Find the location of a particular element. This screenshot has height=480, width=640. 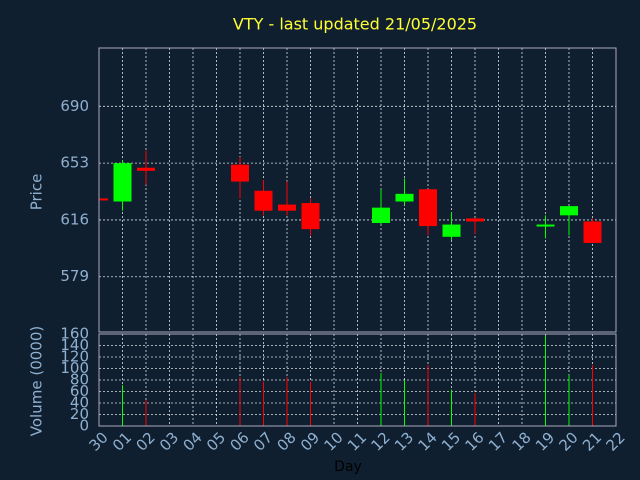

volume-tick-label: 160 is located at coordinates (74, 334).